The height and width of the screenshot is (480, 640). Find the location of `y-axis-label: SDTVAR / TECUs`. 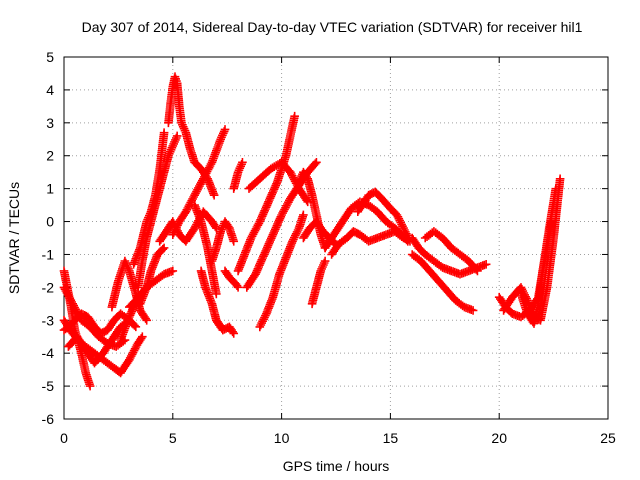

y-axis-label: SDTVAR / TECUs is located at coordinates (14, 238).